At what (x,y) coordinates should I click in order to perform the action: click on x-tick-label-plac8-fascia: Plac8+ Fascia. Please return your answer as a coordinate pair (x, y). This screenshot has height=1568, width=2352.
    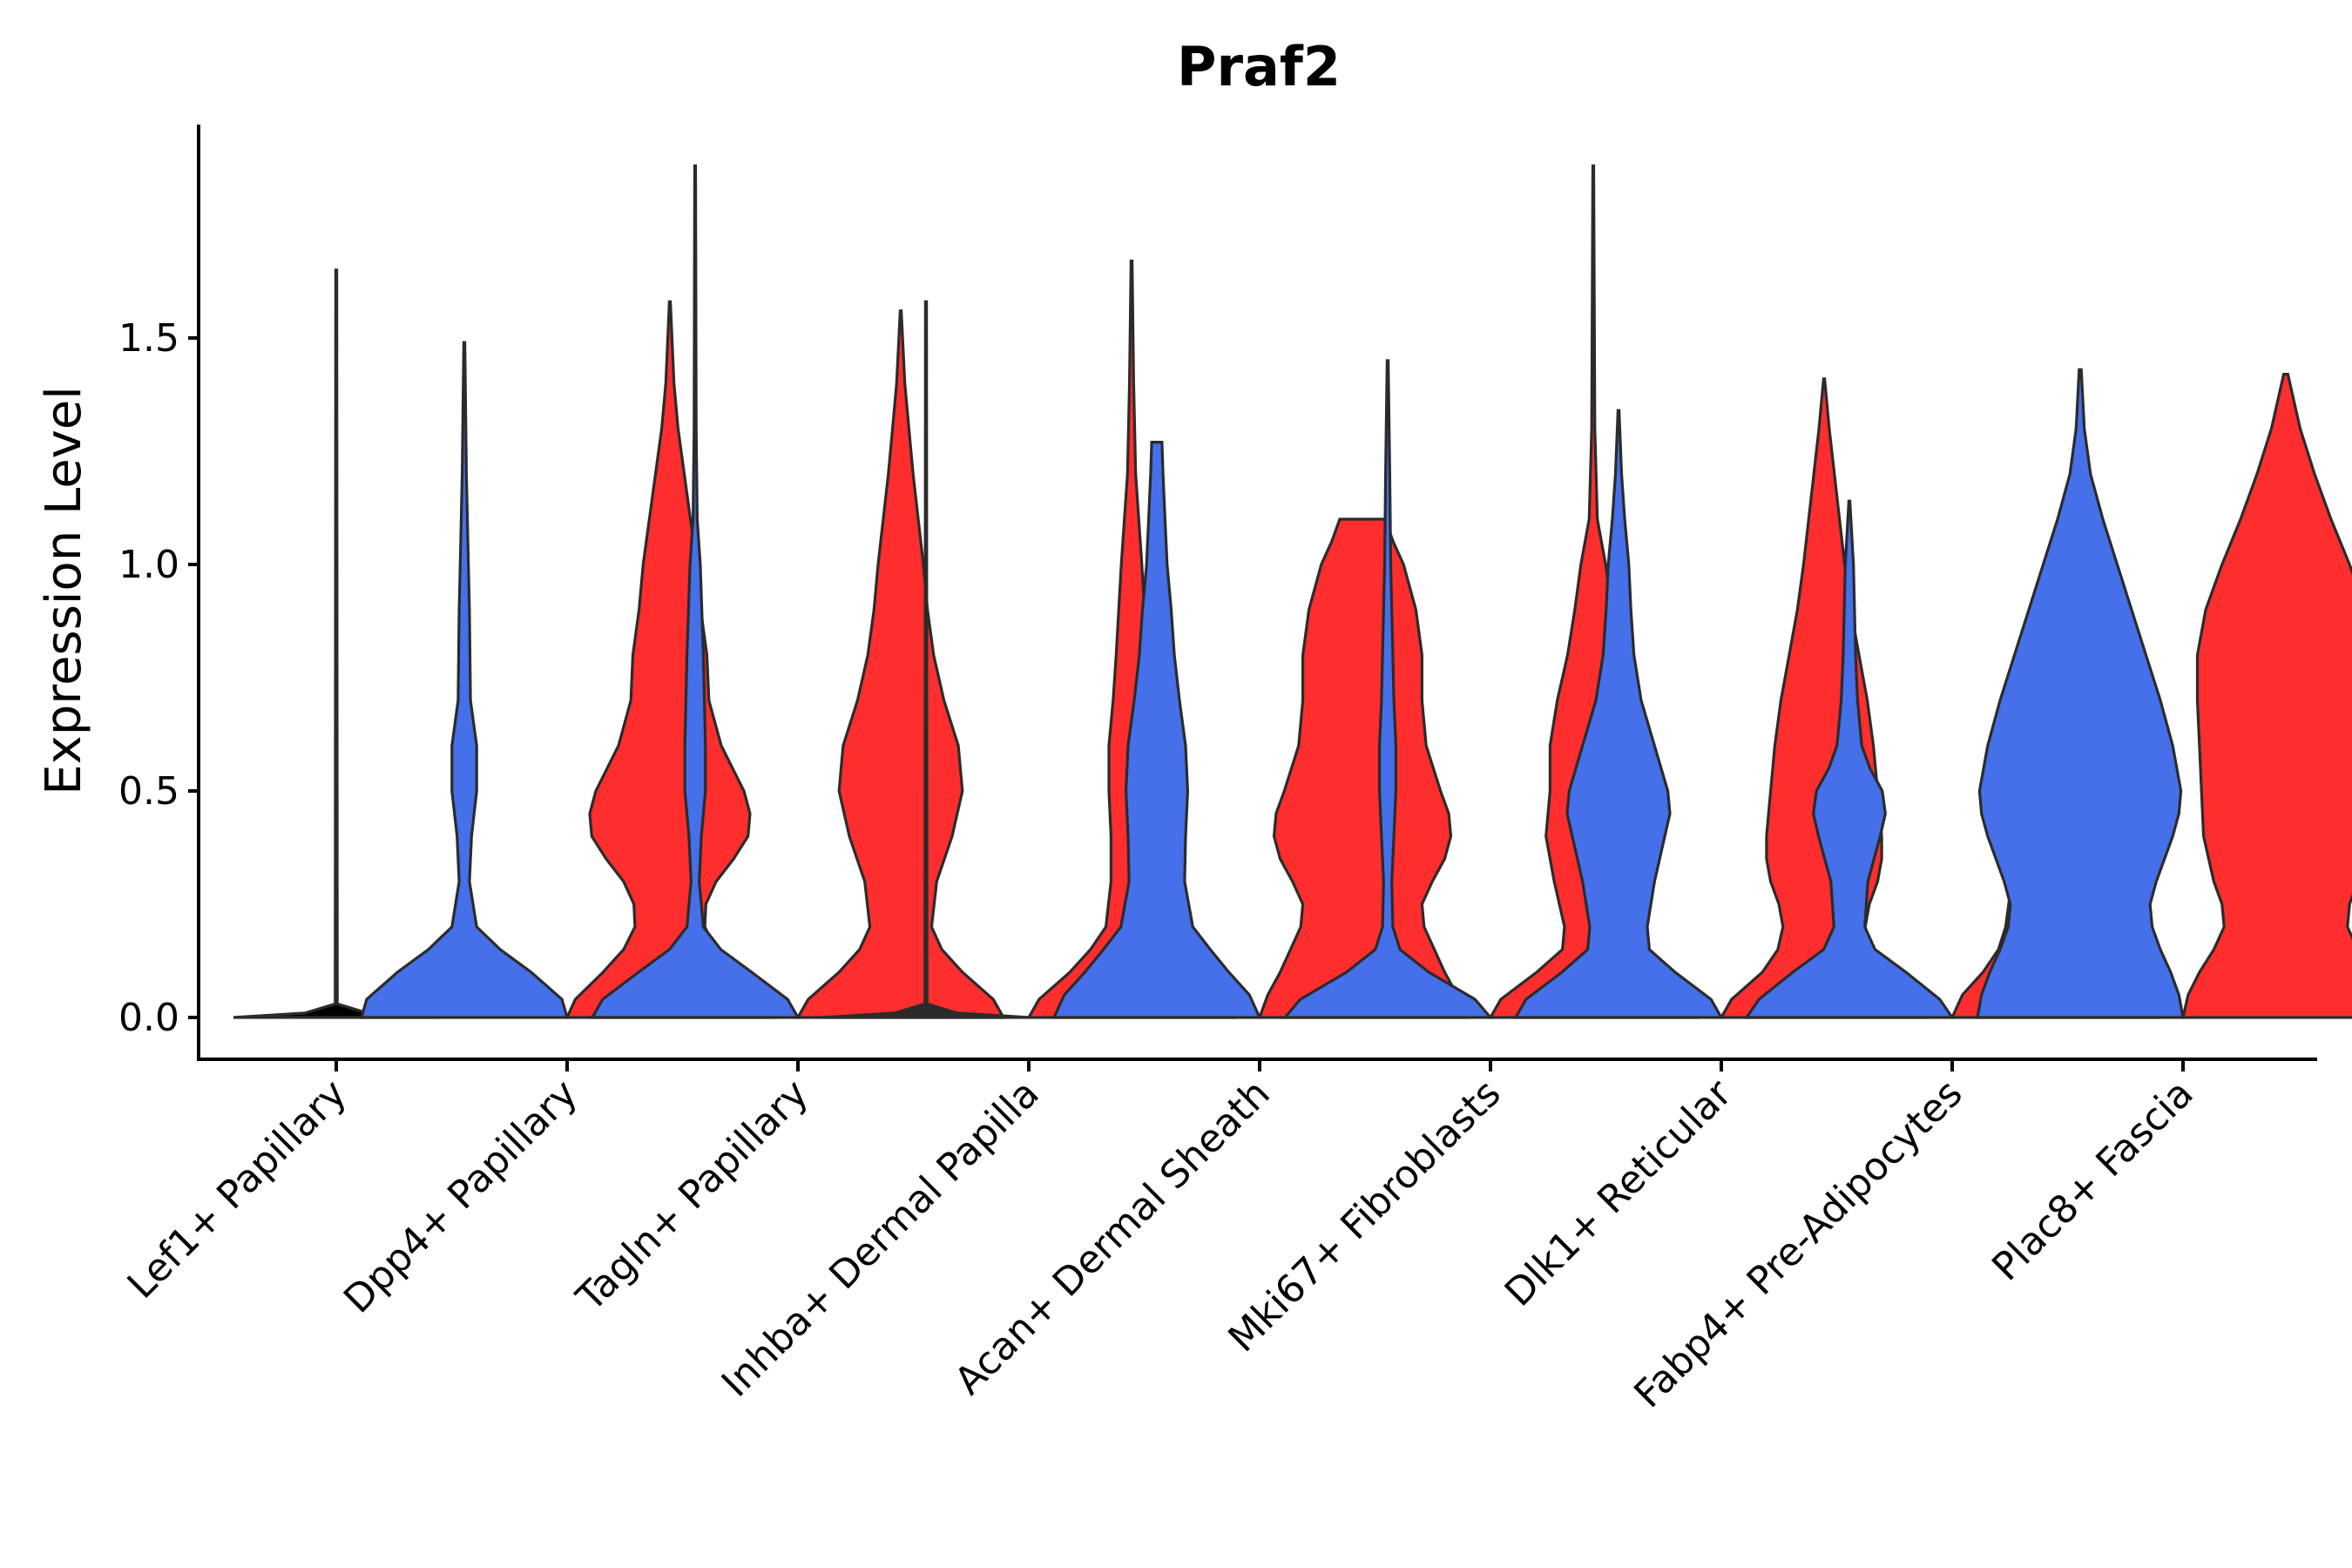
    Looking at the image, I should click on (2093, 1181).